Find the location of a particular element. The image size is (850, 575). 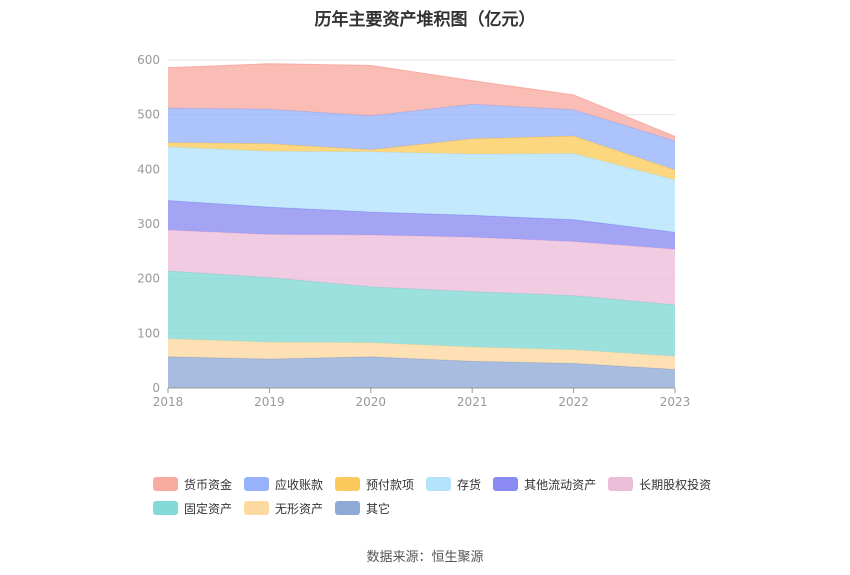

chart-title: 历年主要资产堆积图（亿元） is located at coordinates (425, 20).